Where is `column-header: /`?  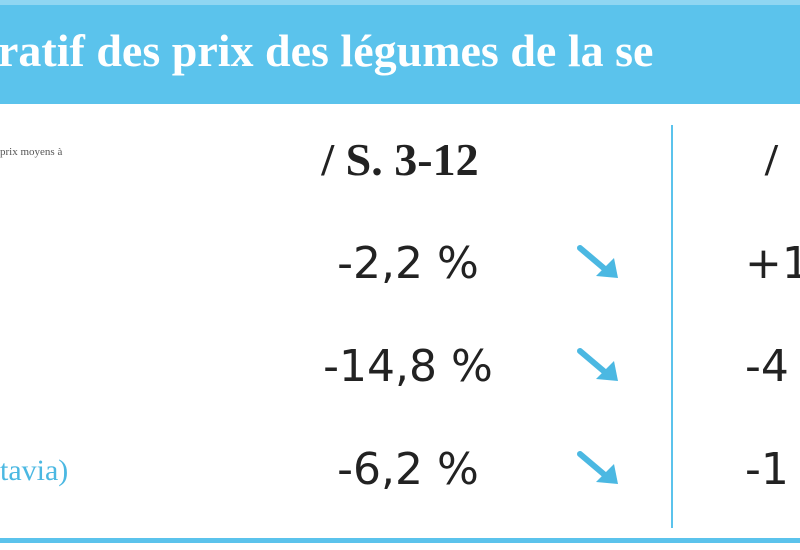
column-header: / is located at coordinates (771, 159).